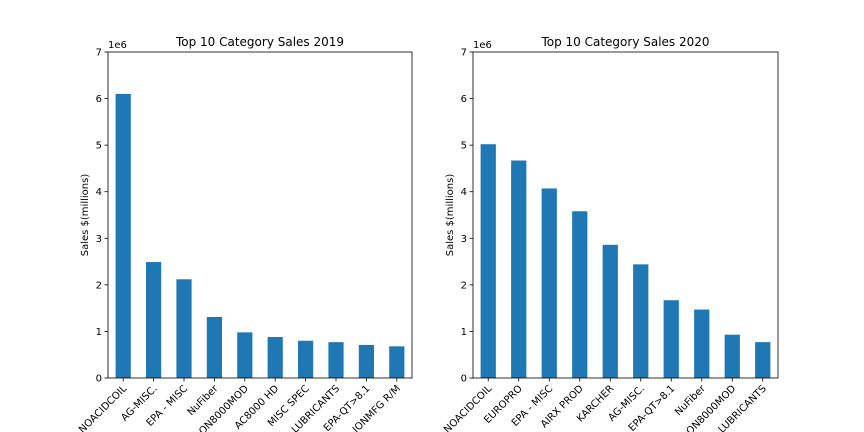 This screenshot has width=864, height=432. What do you see at coordinates (624, 42) in the screenshot?
I see `chart-title: Top 10 Category Sales 2020` at bounding box center [624, 42].